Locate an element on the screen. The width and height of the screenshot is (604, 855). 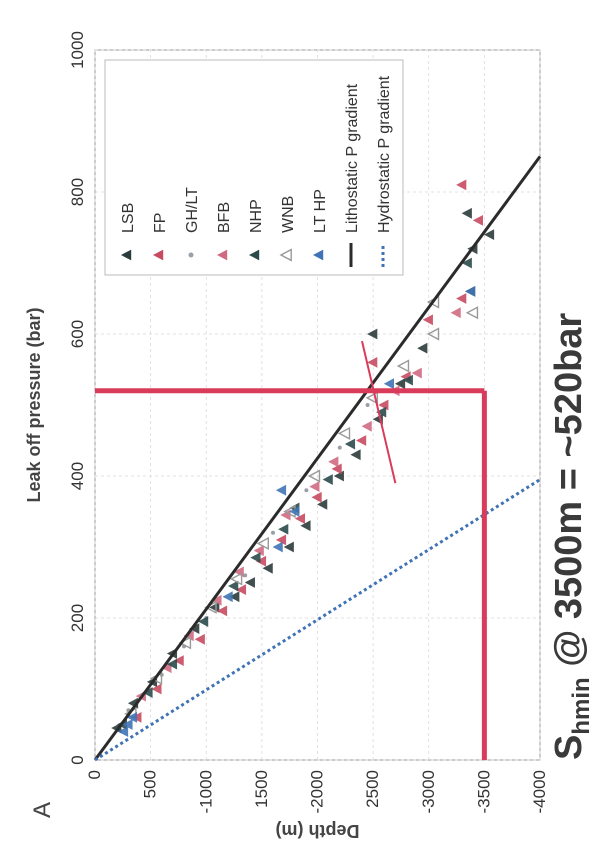
legend-label: GH/LT is located at coordinates (192, 210).